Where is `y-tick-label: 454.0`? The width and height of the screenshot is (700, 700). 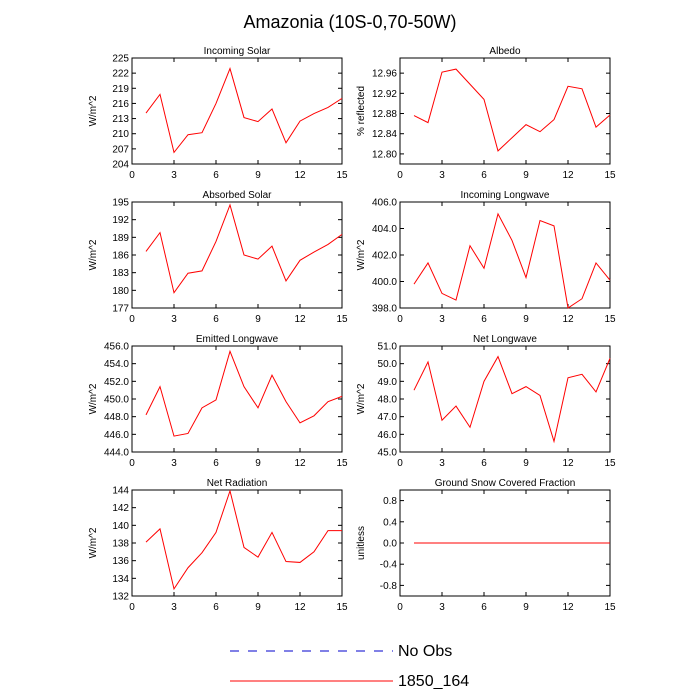
y-tick-label: 454.0 is located at coordinates (116, 364).